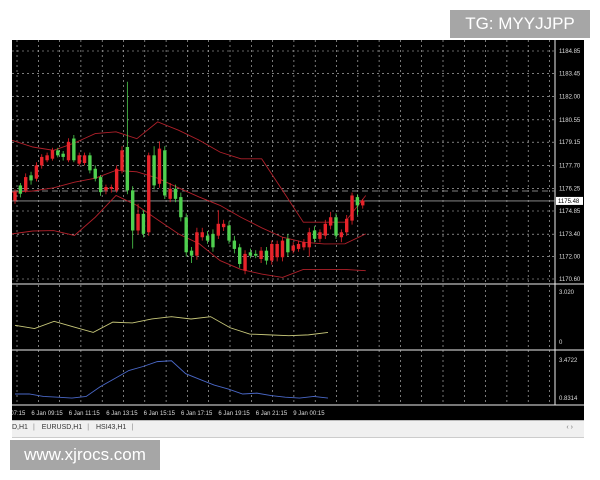 This screenshot has width=600, height=480. Describe the element at coordinates (570, 212) in the screenshot. I see `price-tick-label: 1174.85` at that location.